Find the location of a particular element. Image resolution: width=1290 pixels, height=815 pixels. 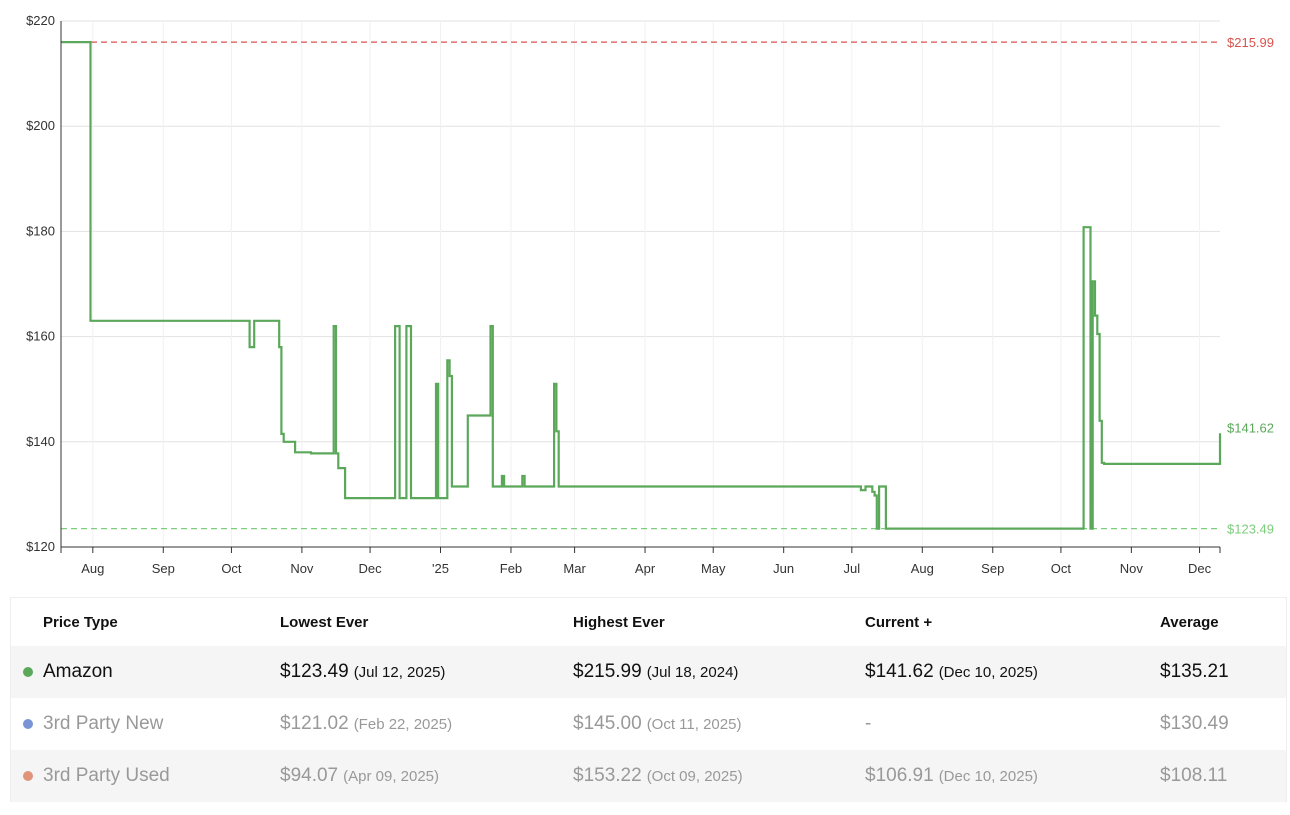

3rd-party-new-legend-dot is located at coordinates (28, 724).